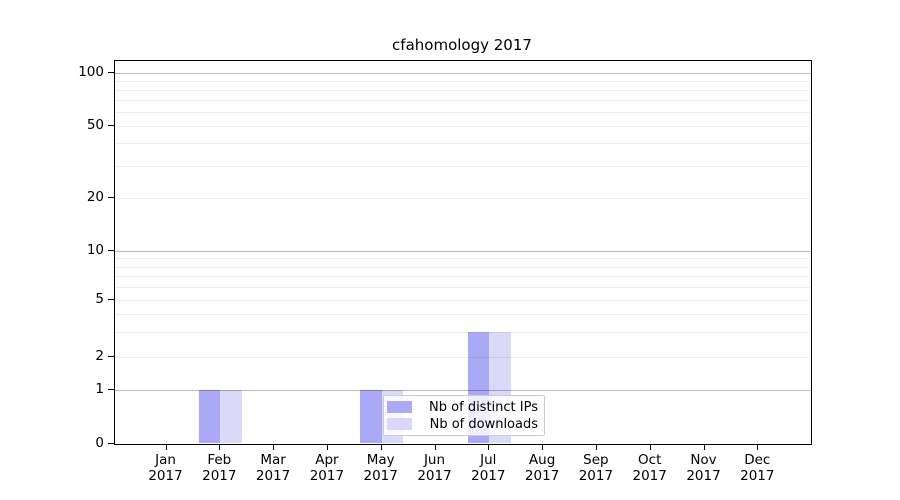 This screenshot has height=500, width=900. Describe the element at coordinates (596, 446) in the screenshot. I see `x-tick-mark-sep` at that location.